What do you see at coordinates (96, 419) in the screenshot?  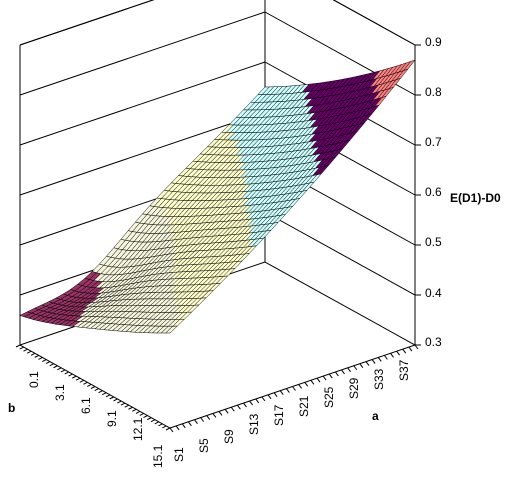 I see `y-tick-labels: 0.1 3.1 6.1 9.1 12.1 15.1` at bounding box center [96, 419].